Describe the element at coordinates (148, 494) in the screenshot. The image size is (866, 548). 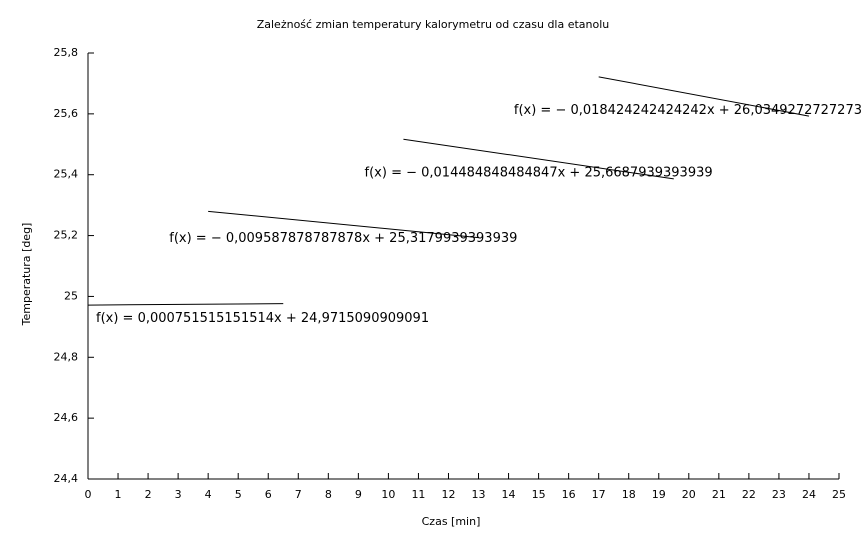
I see `x-tick-label: 2` at that location.